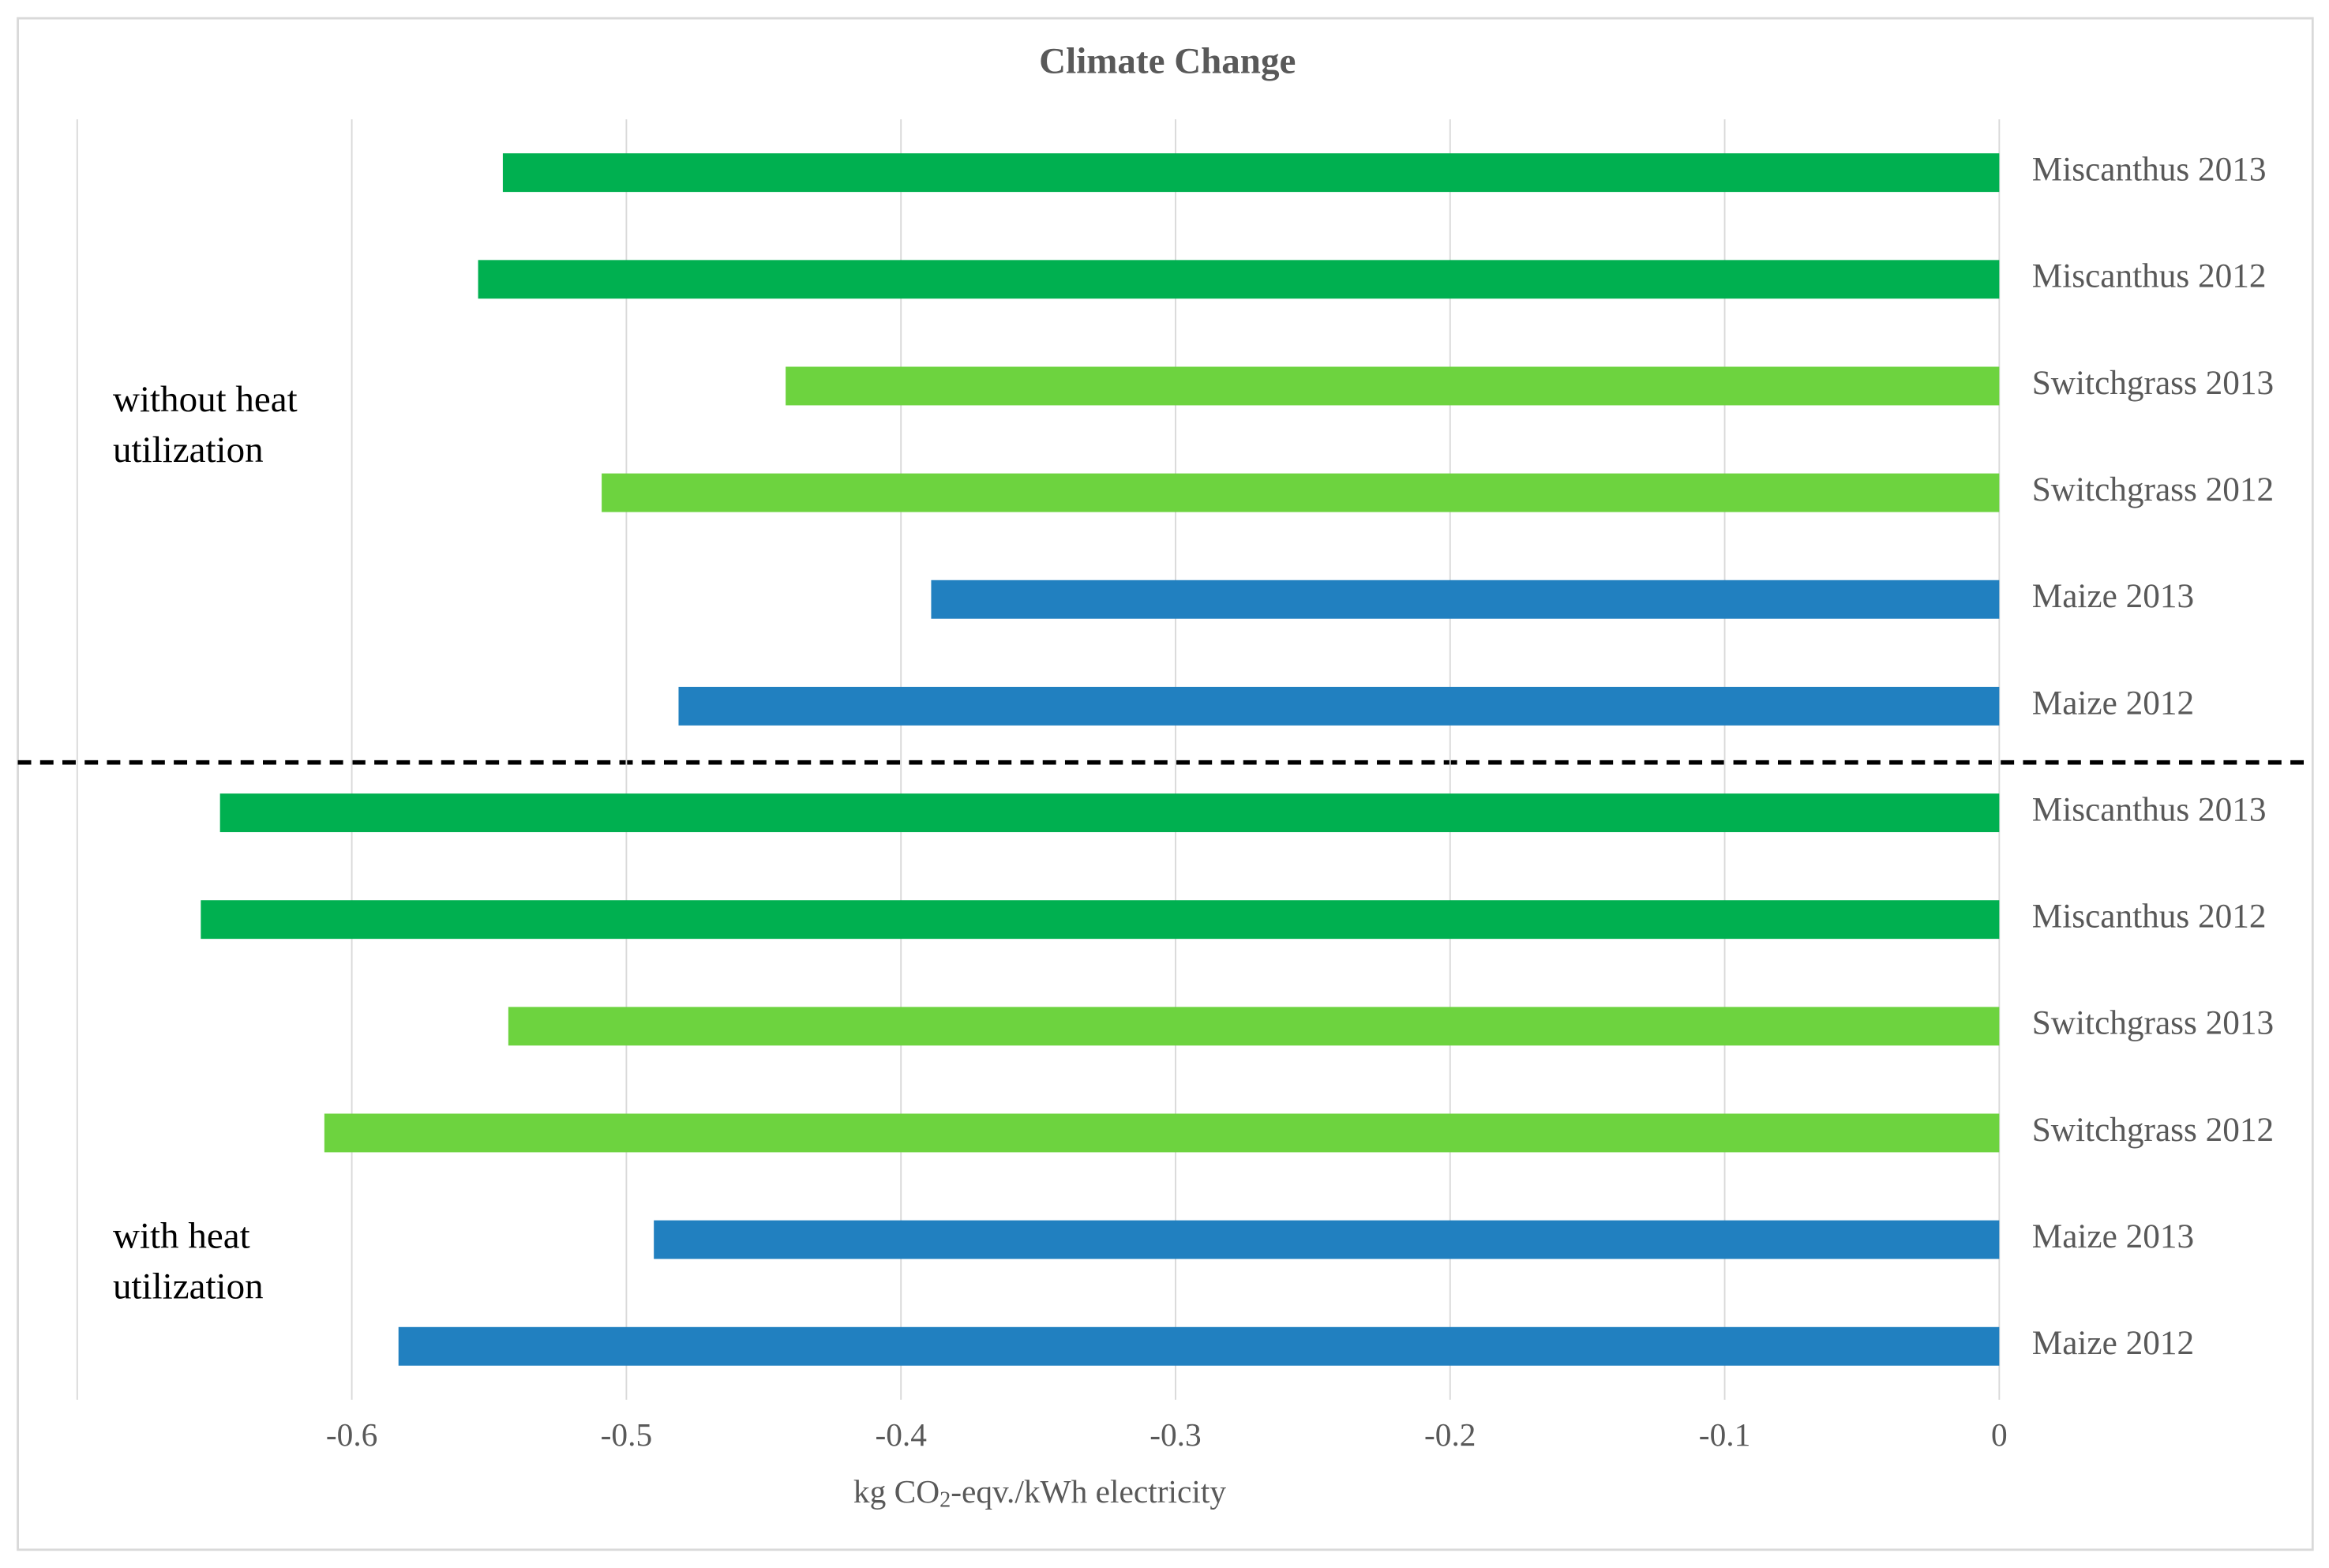 The width and height of the screenshot is (2329, 1568). I want to click on chart-title: Climate Change, so click(1167, 61).